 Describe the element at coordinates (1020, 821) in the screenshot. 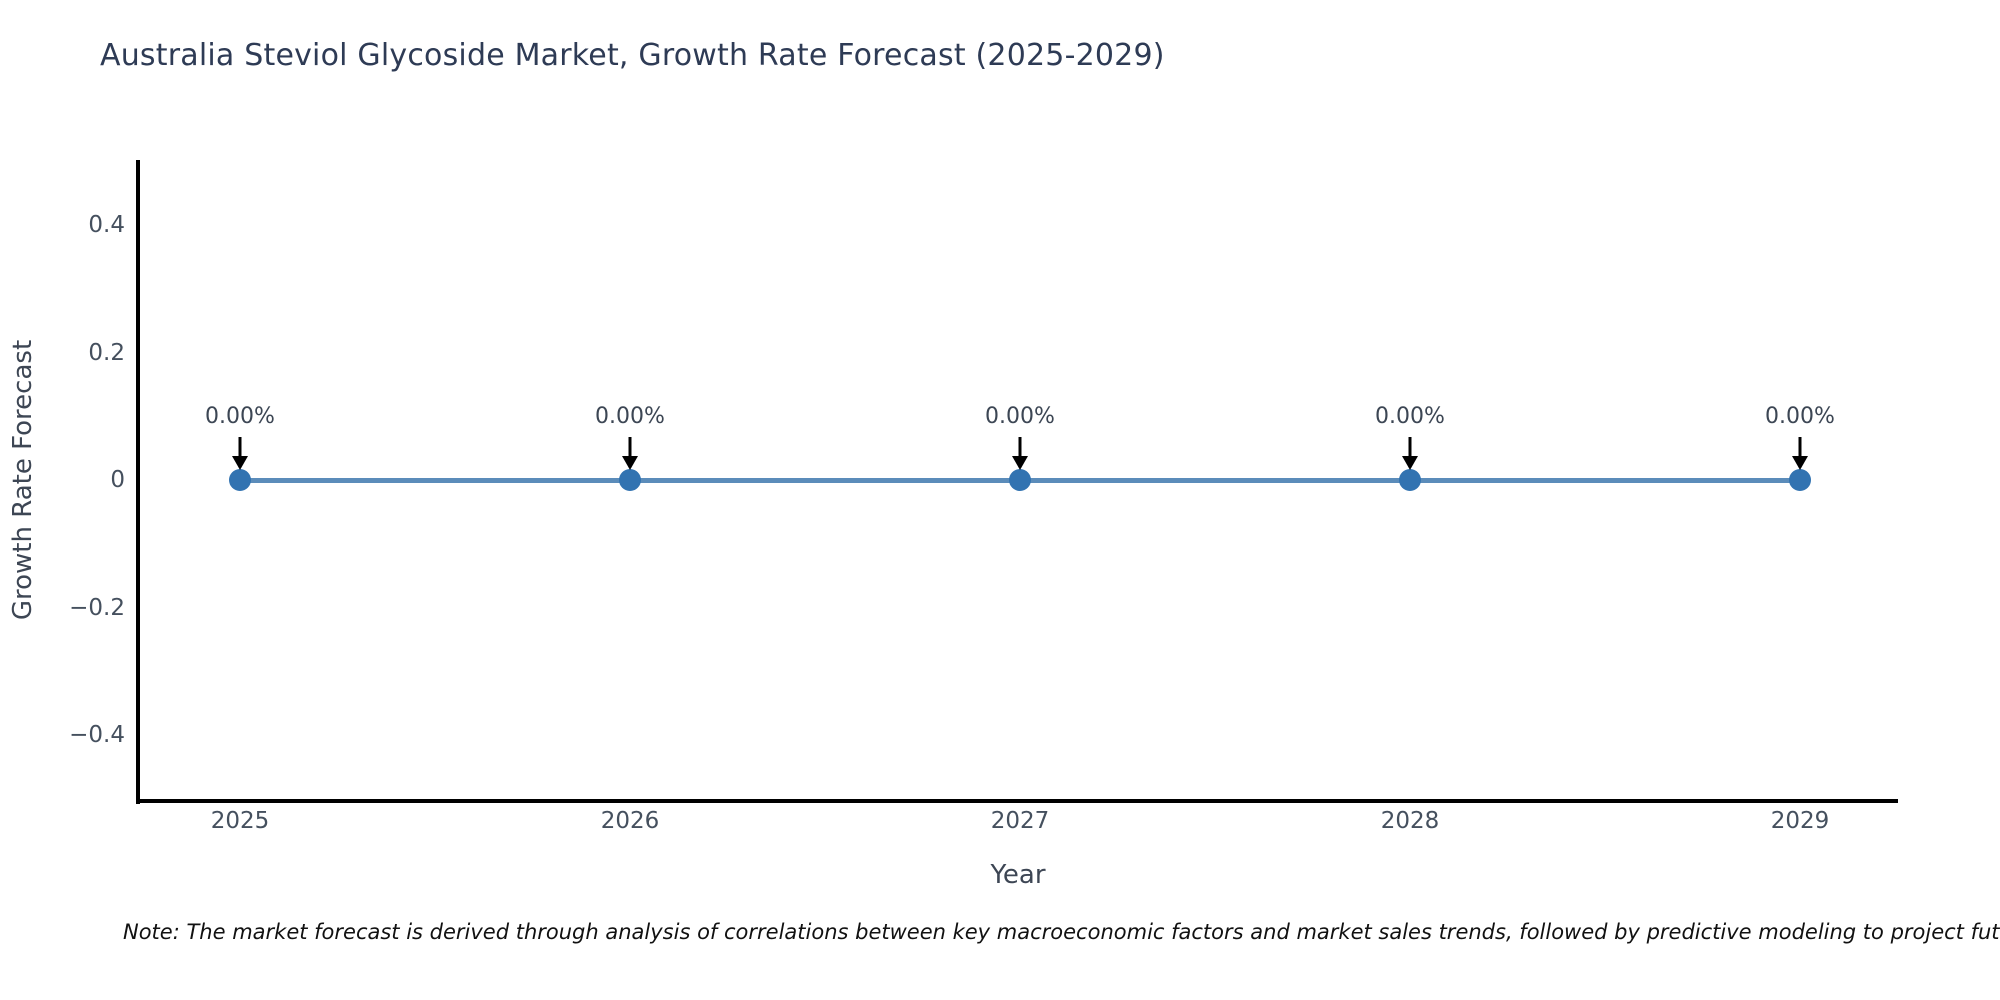

I see `x-tick-label: 2027` at that location.